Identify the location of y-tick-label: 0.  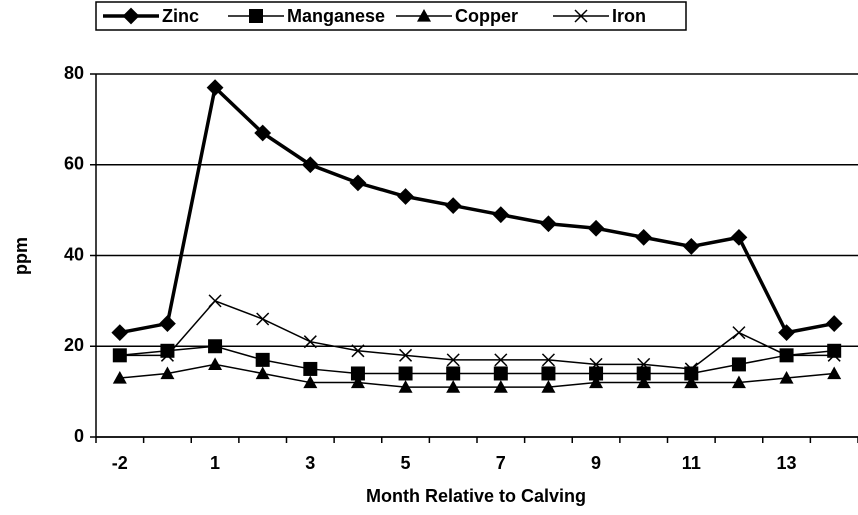
(79, 436).